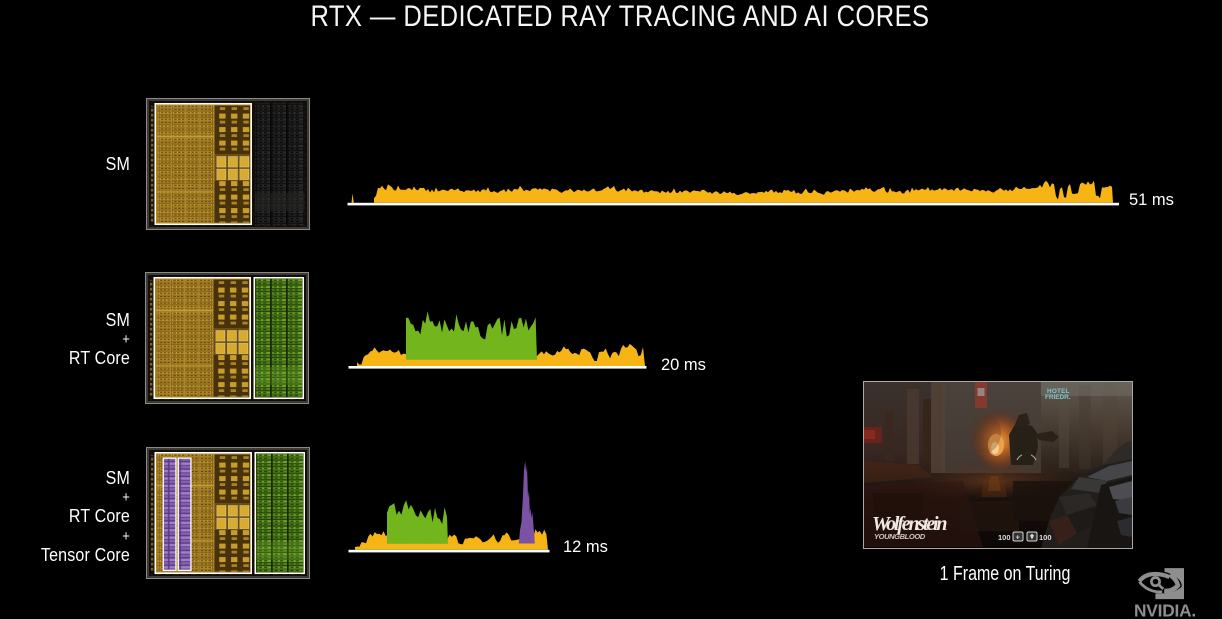 The image size is (1222, 619). Describe the element at coordinates (1058, 391) in the screenshot. I see `svg-text: HOTEL` at that location.